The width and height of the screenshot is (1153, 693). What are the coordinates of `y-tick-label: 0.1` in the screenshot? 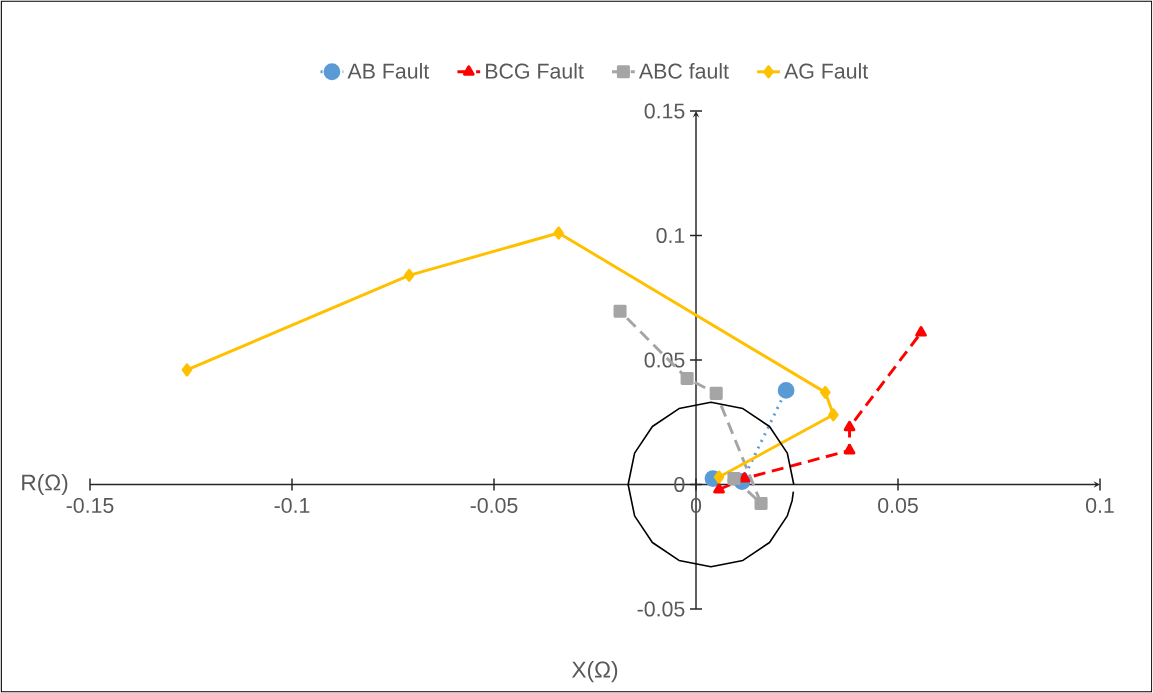 It's located at (670, 235).